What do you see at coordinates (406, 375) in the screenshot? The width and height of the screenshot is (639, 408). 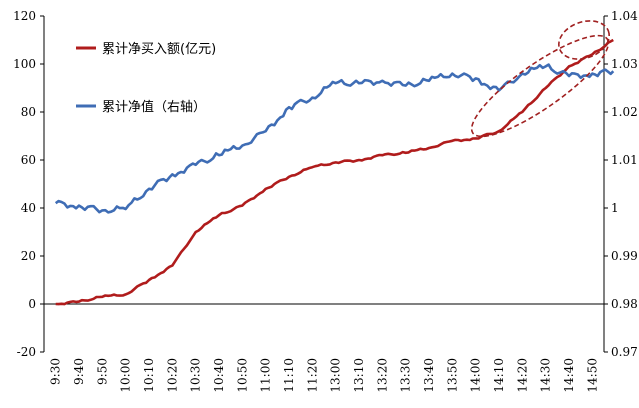 I see `x-tick-label: 13:30` at bounding box center [406, 375].